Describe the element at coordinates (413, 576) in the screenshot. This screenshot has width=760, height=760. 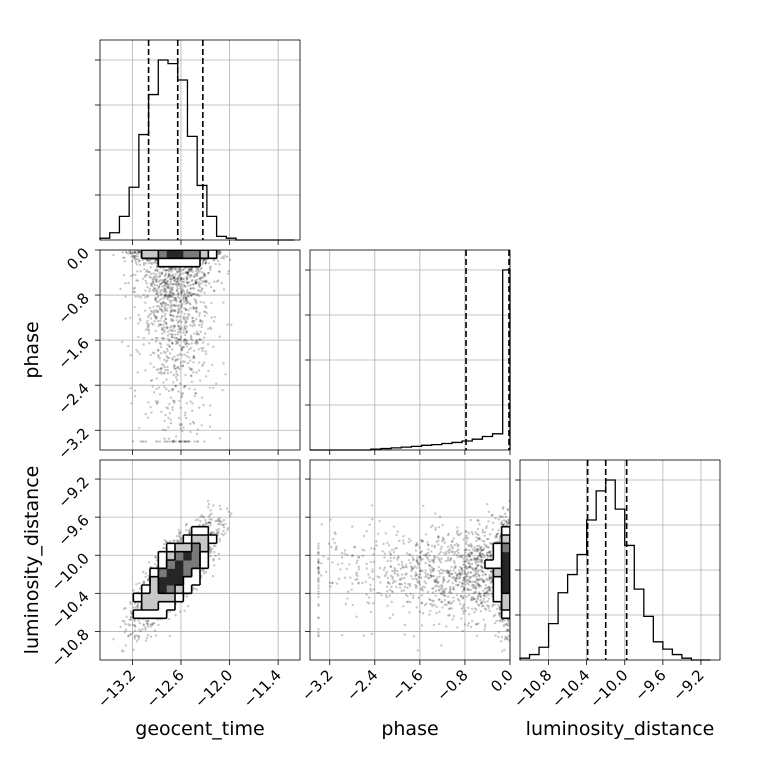
I see `panel-phase-luminosity_distance` at that location.